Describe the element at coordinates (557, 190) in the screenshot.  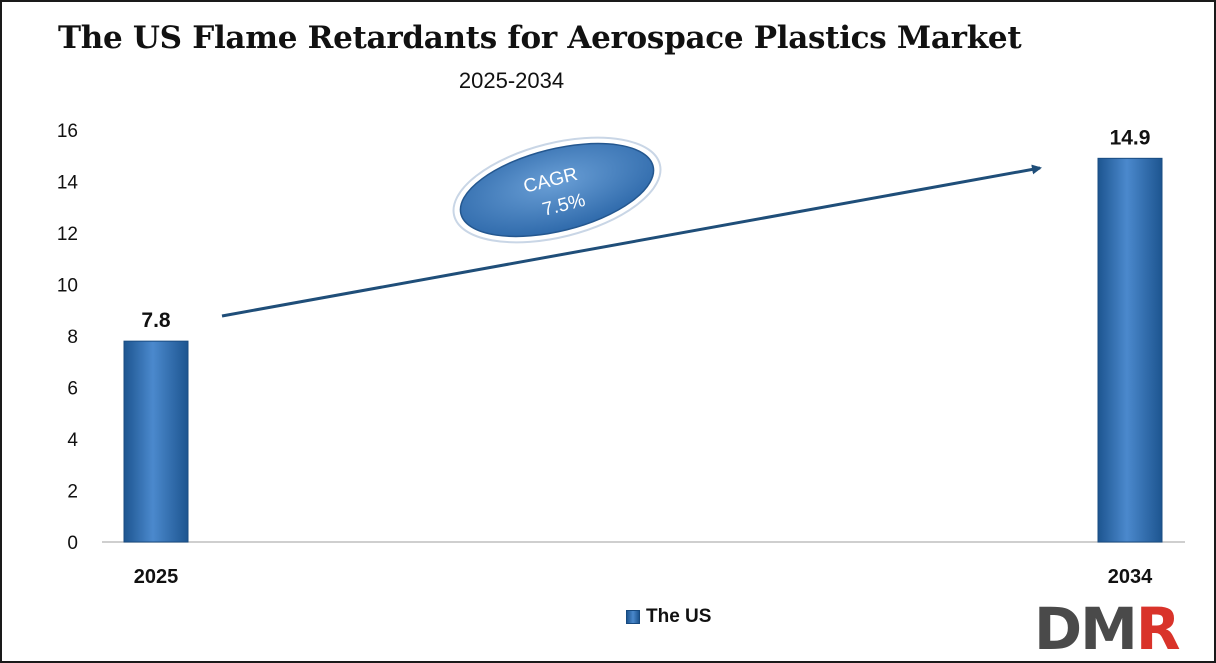
I see `cagr-ellipse` at that location.